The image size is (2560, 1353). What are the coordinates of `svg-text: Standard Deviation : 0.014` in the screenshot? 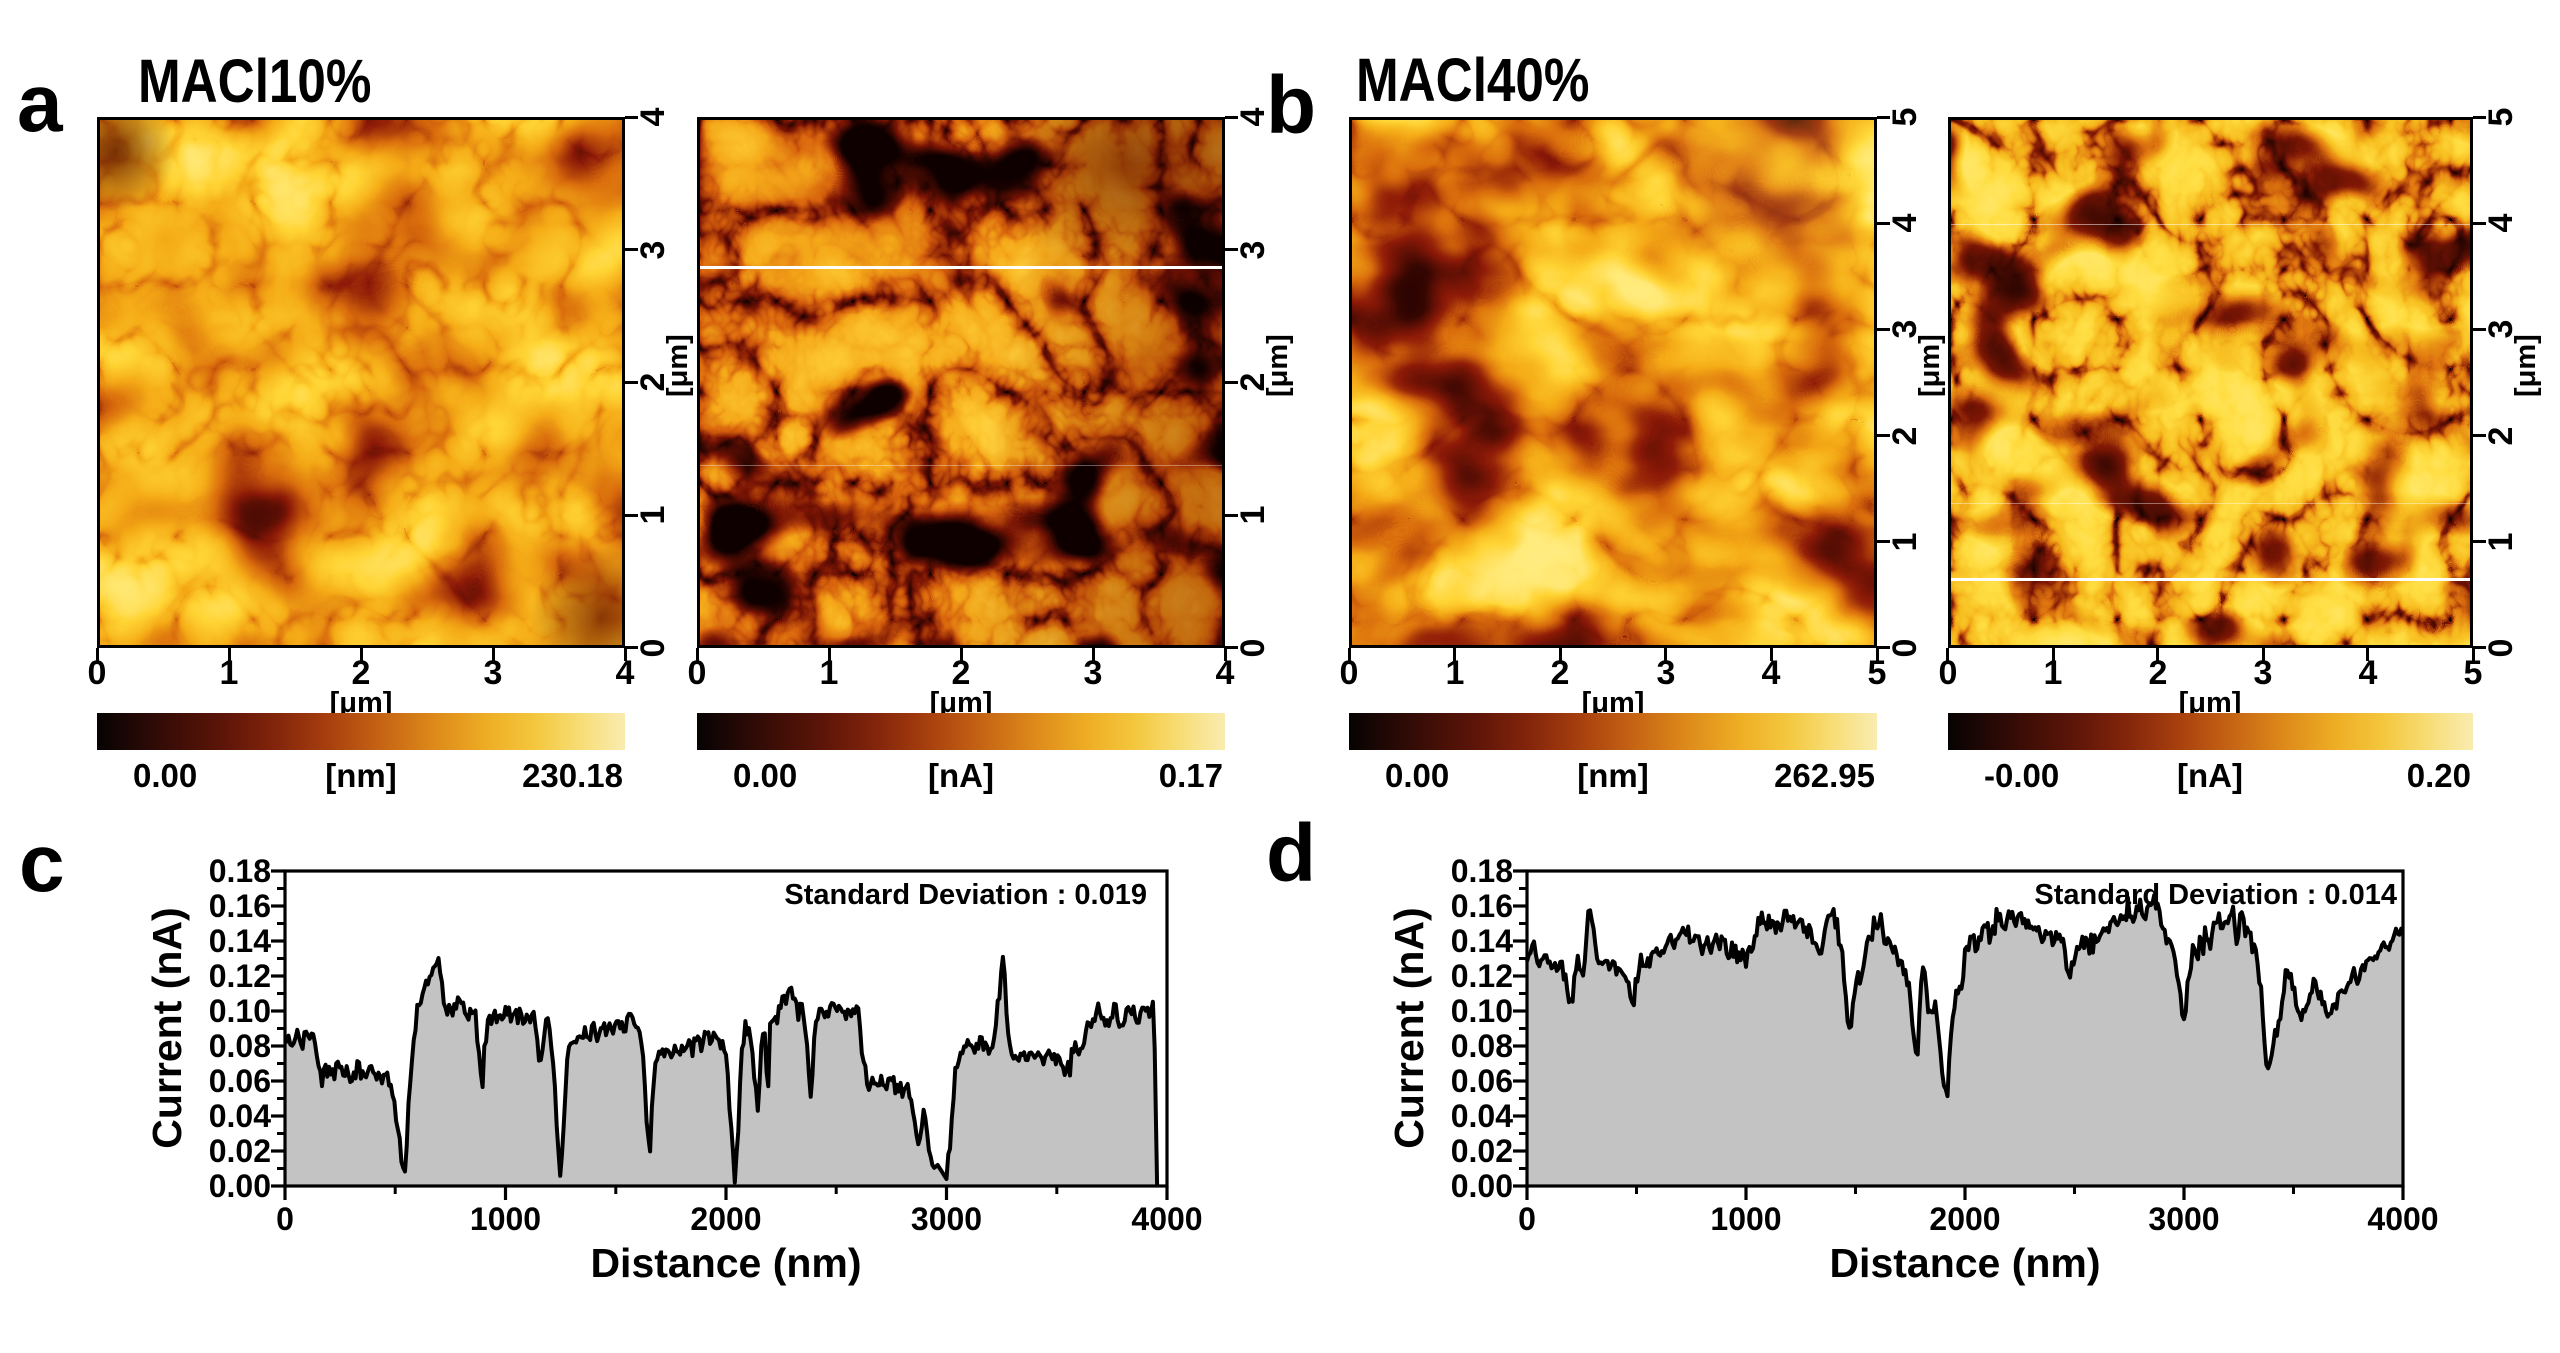 It's located at (2215, 895).